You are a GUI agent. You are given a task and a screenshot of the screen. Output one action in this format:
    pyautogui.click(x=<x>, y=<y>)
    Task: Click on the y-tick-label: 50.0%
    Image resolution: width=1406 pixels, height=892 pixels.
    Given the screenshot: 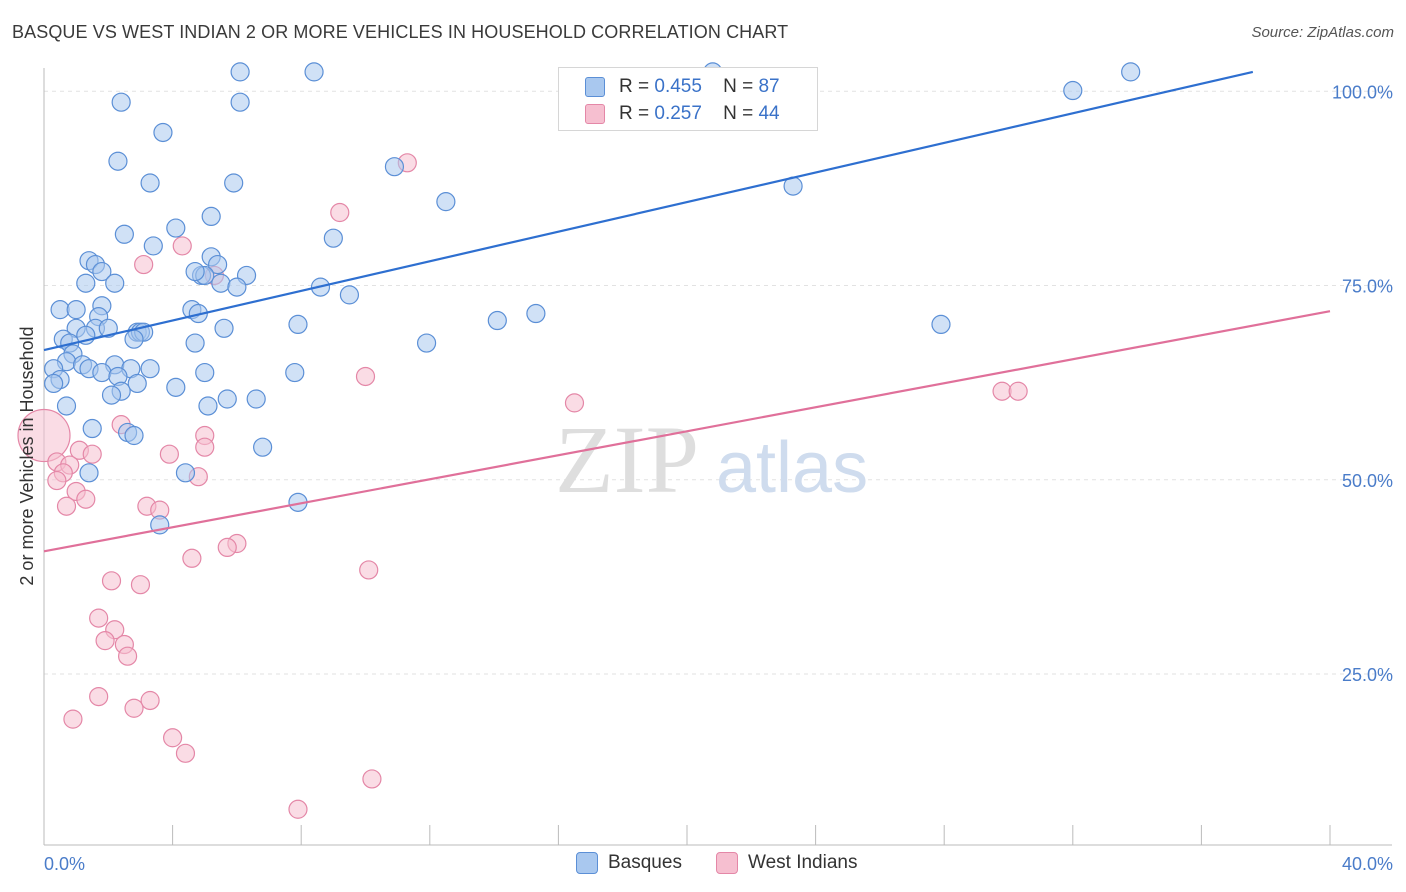 What is the action you would take?
    pyautogui.click(x=1367, y=481)
    